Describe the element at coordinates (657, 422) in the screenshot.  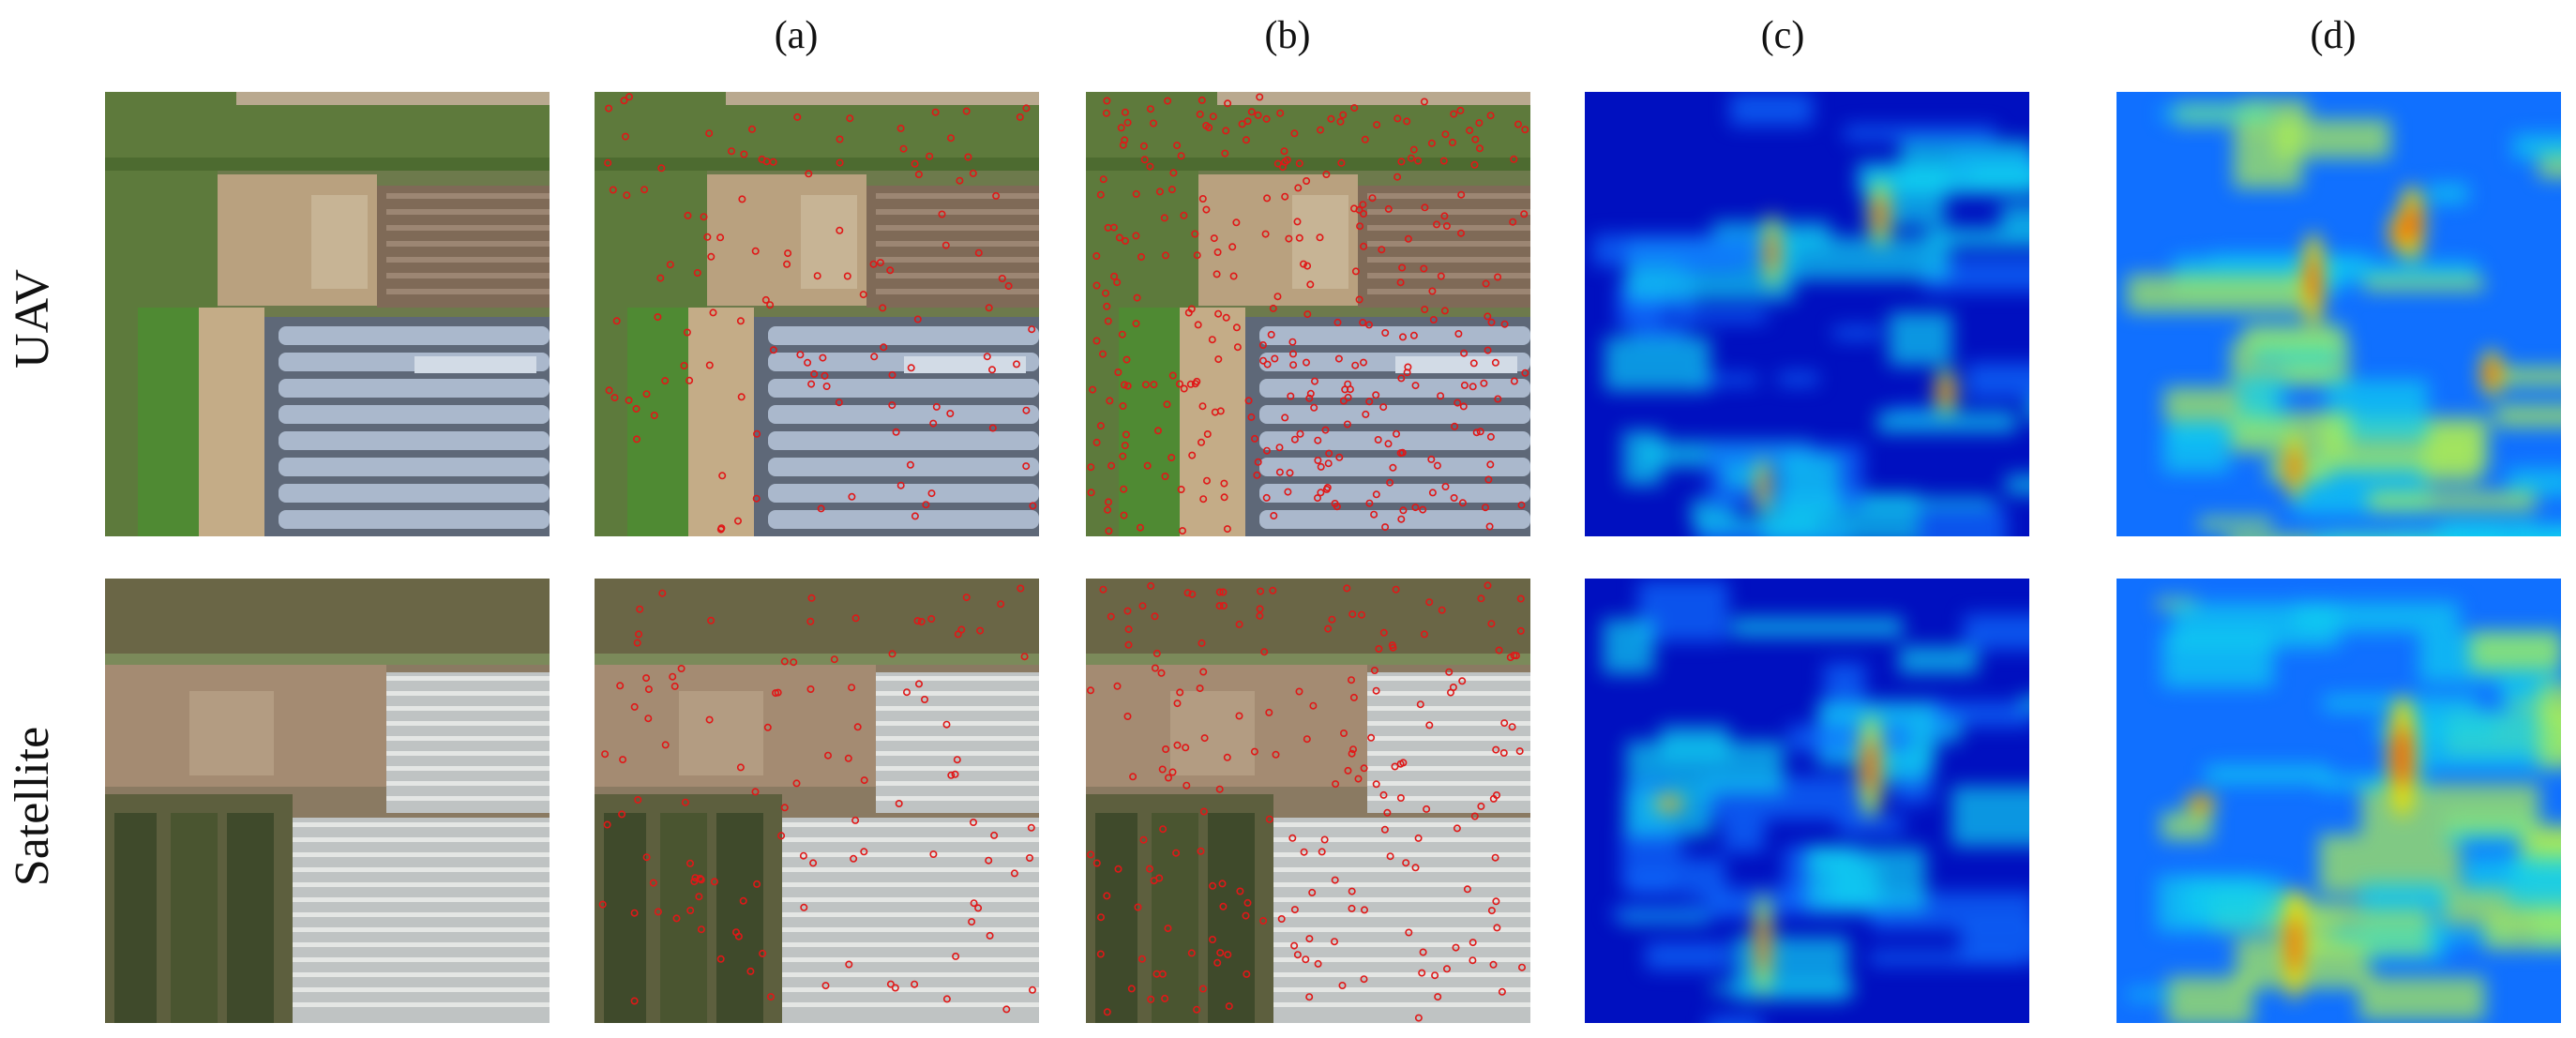
I see `green-strip` at that location.